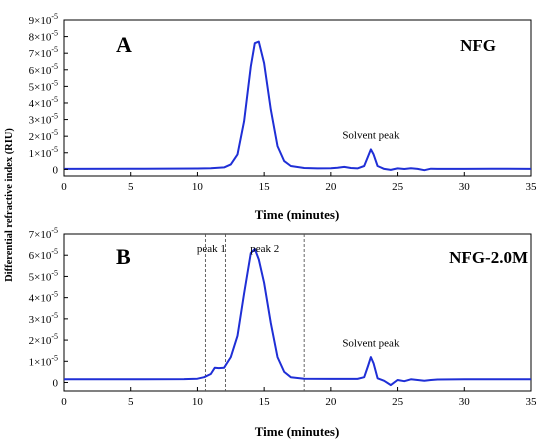  I want to click on panel-a-y-tick-label: 4×10⁻⁵, so click(43, 102).